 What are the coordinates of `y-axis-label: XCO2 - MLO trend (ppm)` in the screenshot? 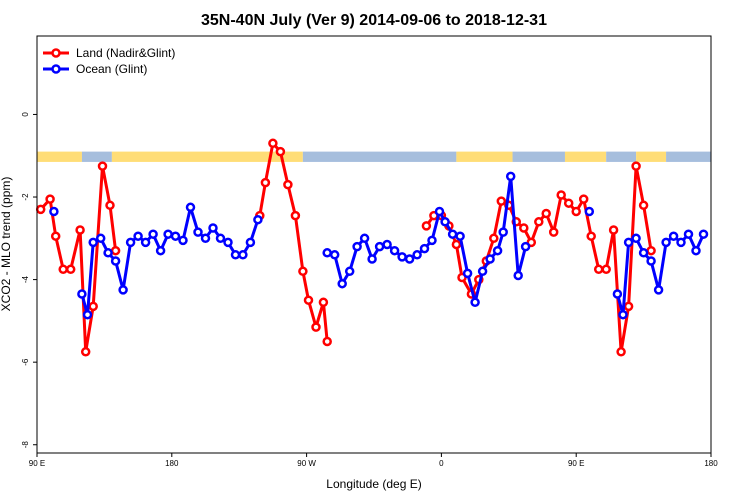 It's located at (6, 244).